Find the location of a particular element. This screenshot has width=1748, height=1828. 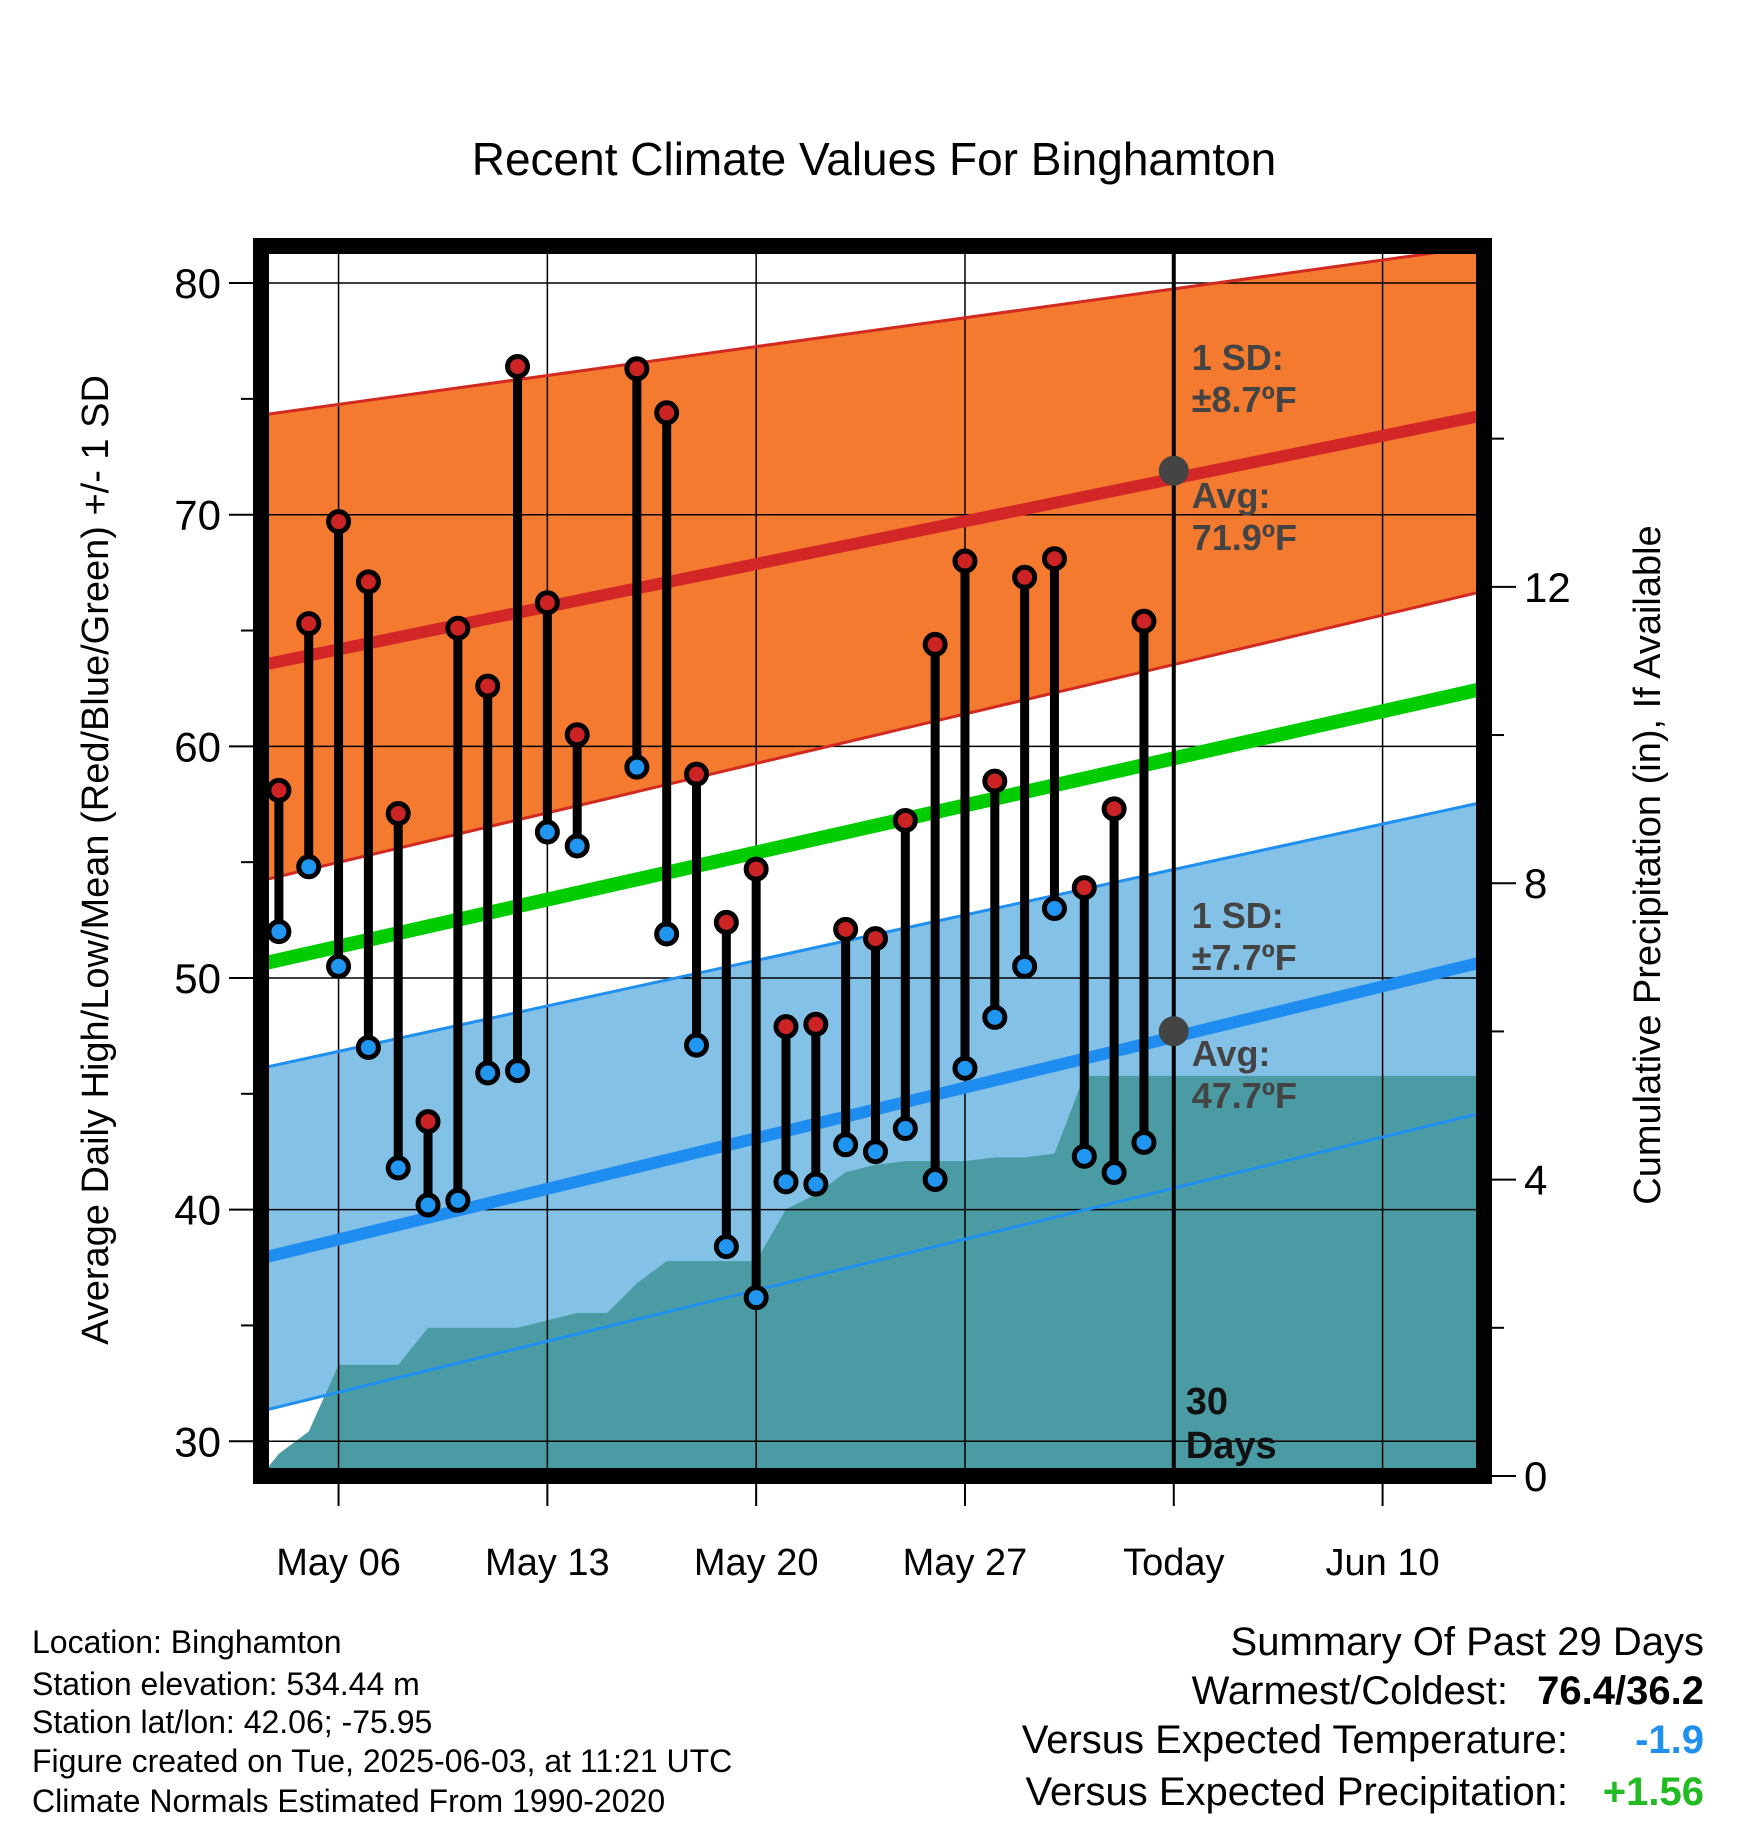

y2-tick-label: 8 is located at coordinates (1535, 883).